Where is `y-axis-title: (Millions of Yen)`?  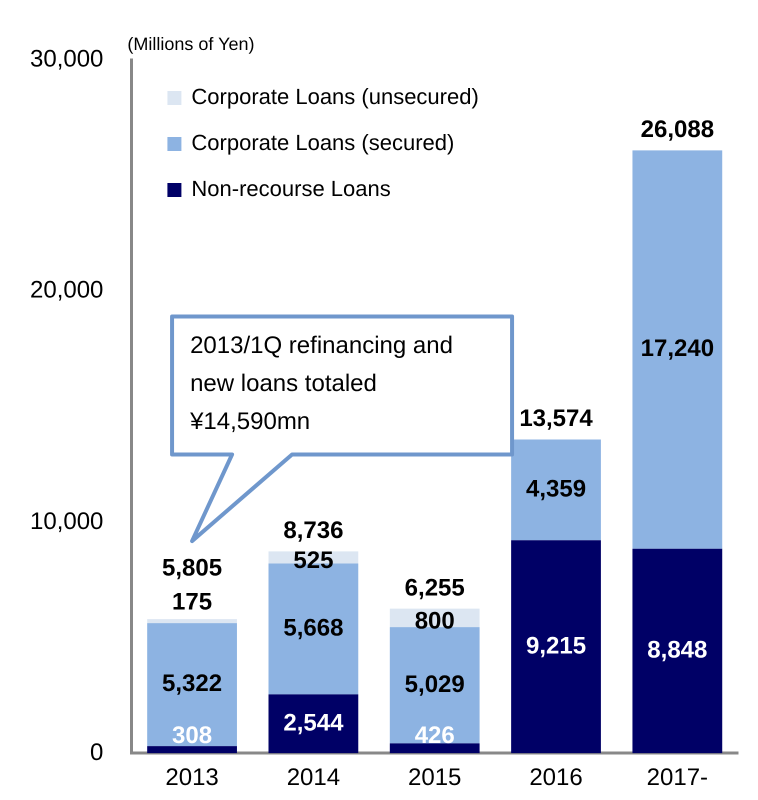 y-axis-title: (Millions of Yen) is located at coordinates (190, 44).